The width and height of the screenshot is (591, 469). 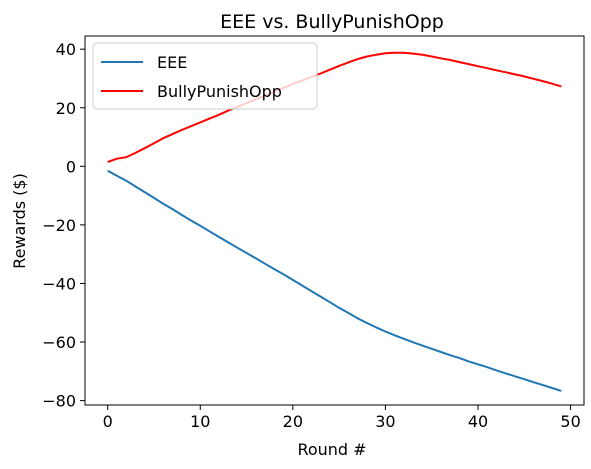 What do you see at coordinates (66, 49) in the screenshot?
I see `y-tick-label: 40` at bounding box center [66, 49].